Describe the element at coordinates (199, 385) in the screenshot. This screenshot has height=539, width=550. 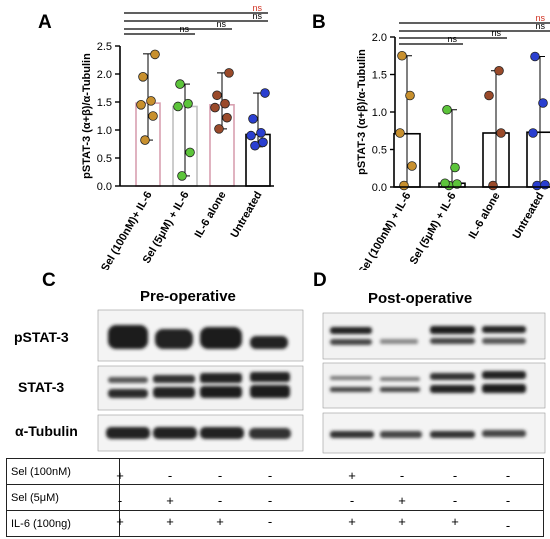
I see `pre-stat3-bands` at that location.